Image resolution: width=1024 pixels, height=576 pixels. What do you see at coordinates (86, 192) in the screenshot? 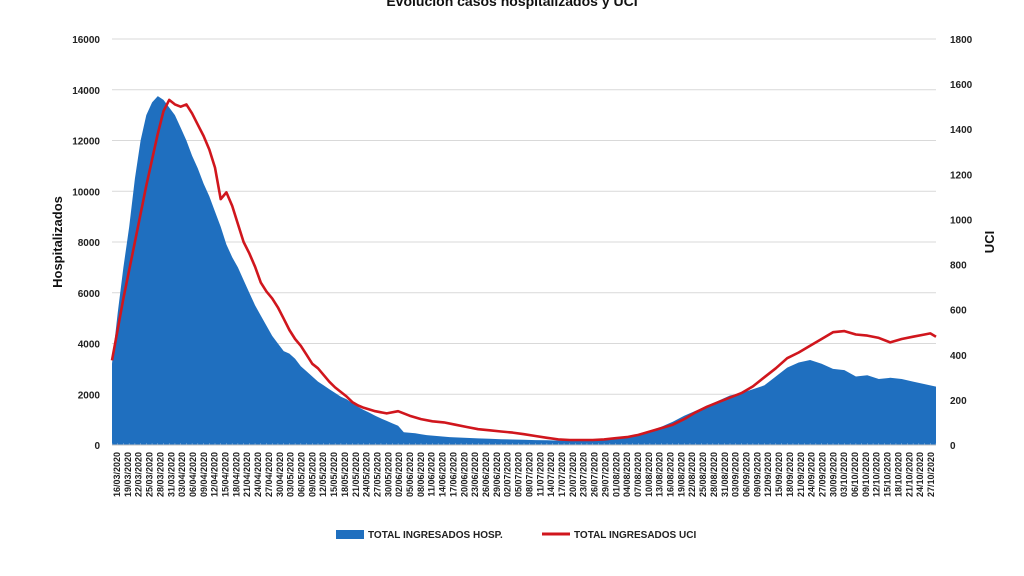
I see `y-left-tick-label: 10000` at bounding box center [86, 192].